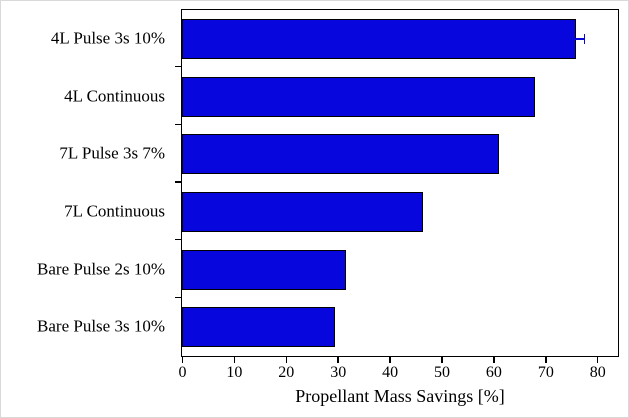 Image resolution: width=629 pixels, height=418 pixels. What do you see at coordinates (576, 39) in the screenshot?
I see `error-bar` at bounding box center [576, 39].